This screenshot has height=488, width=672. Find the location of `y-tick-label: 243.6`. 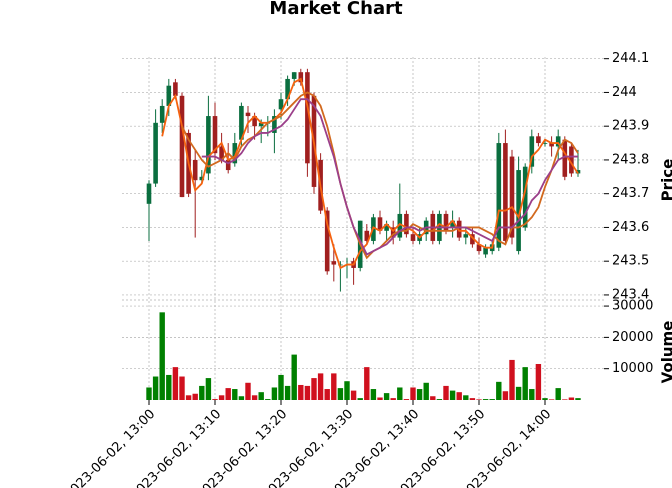

y-tick-label: 243.6 is located at coordinates (630, 227).